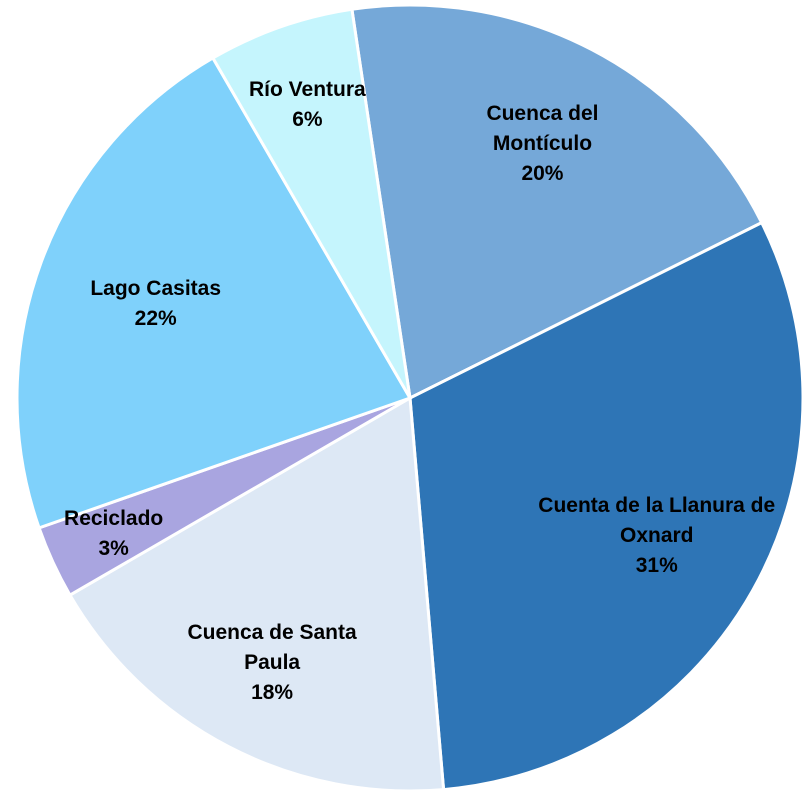 Image resolution: width=803 pixels, height=799 pixels. Describe the element at coordinates (542, 128) in the screenshot. I see `category-label: Cuenca del Montículo` at that location.